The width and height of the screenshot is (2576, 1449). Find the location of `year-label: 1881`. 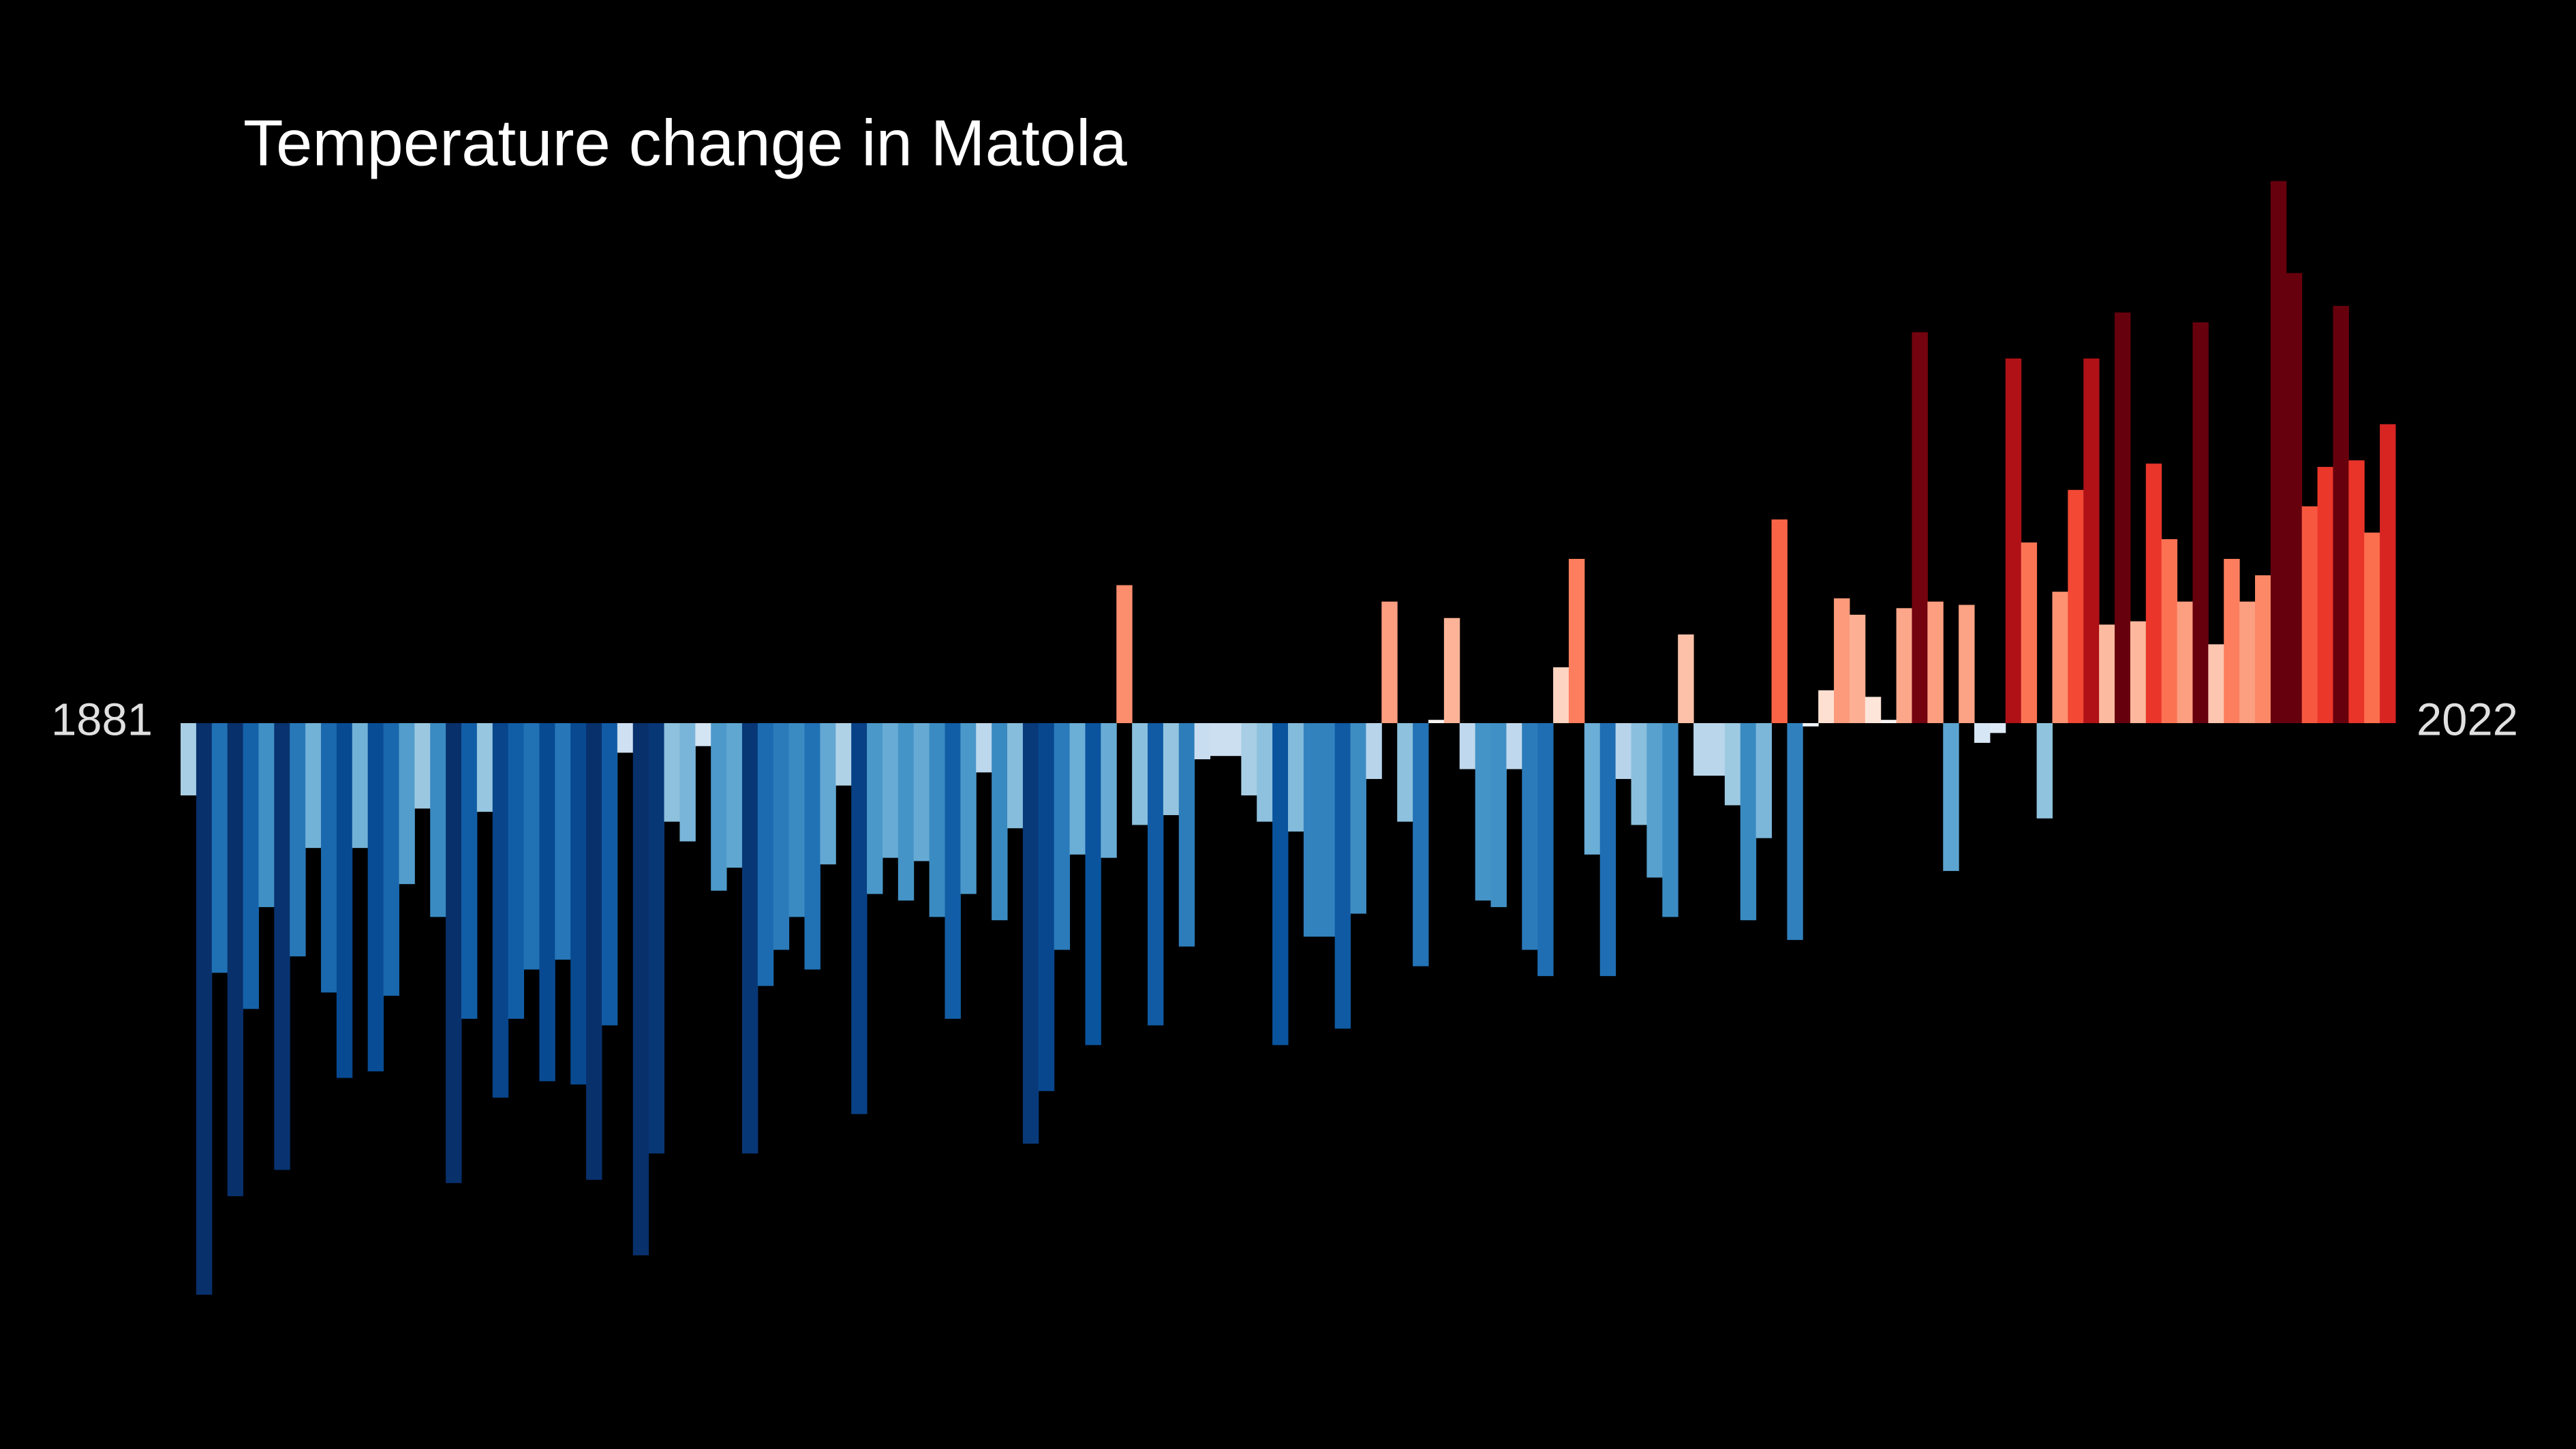

year-label: 1881 is located at coordinates (102, 721).